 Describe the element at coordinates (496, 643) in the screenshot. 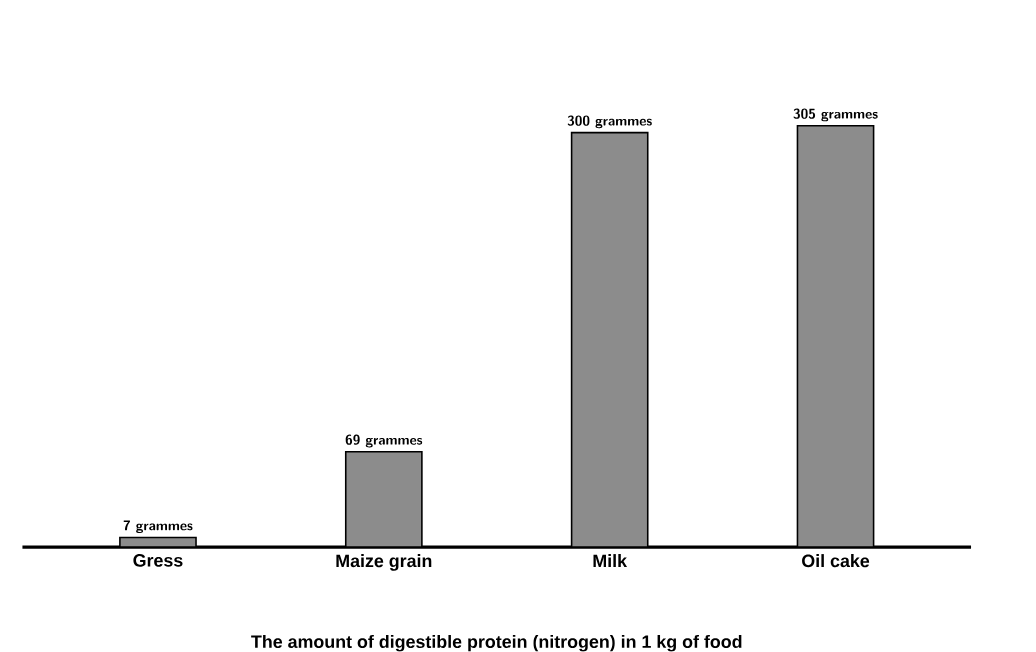

I see `text: The amount of digestible protein (nitrogen) in 1 kg of food` at that location.